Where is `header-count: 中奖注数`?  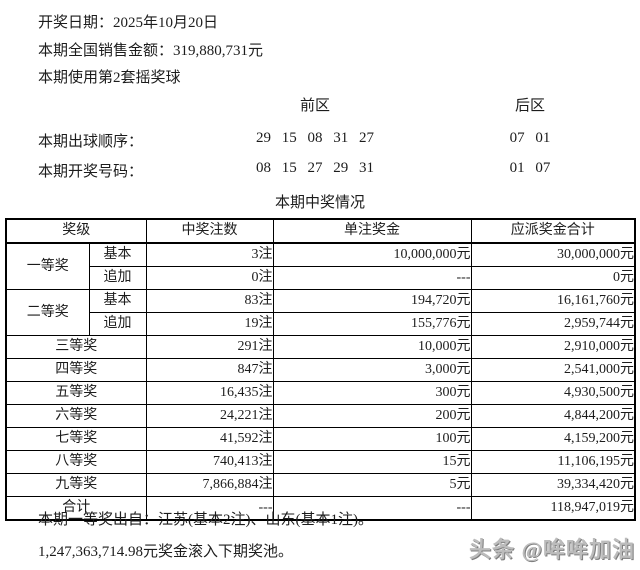
header-count: 中奖注数 is located at coordinates (209, 231).